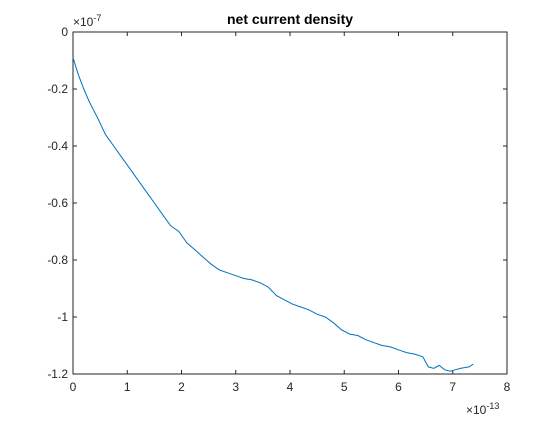 This screenshot has width=560, height=425. I want to click on y-tick-label: -0.2, so click(57, 89).